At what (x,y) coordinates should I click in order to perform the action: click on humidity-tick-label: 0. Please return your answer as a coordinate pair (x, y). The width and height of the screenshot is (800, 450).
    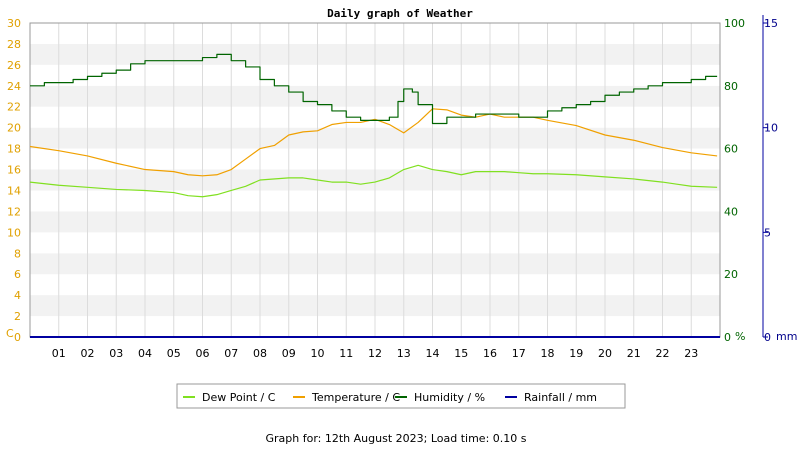
    Looking at the image, I should click on (727, 337).